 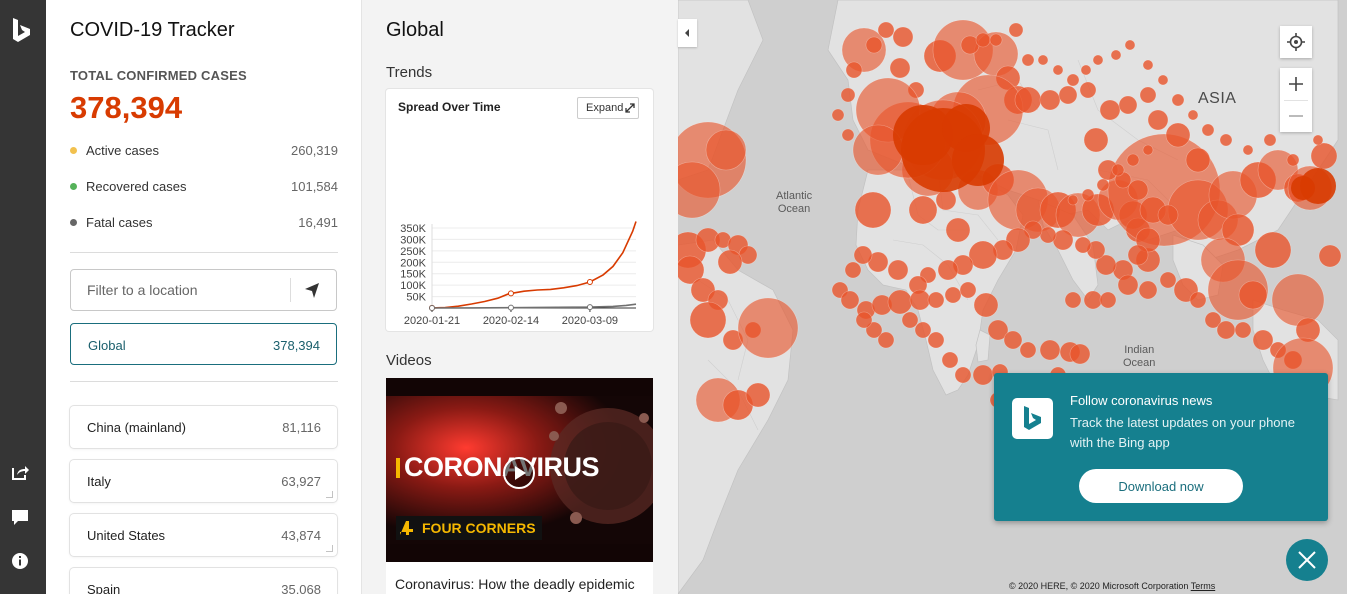 What do you see at coordinates (180, 290) in the screenshot?
I see `location-filter-input` at bounding box center [180, 290].